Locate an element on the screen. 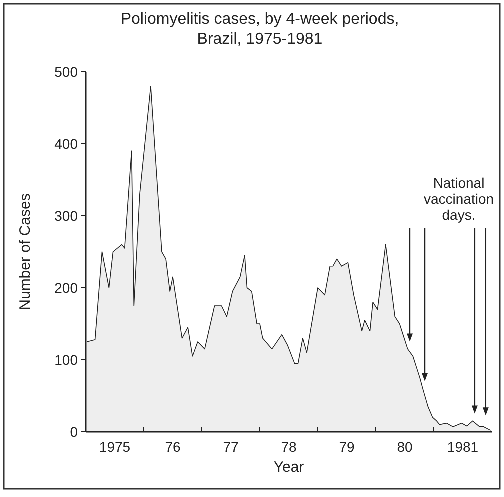 The image size is (504, 497). y-tick-label: 300 is located at coordinates (66, 216).